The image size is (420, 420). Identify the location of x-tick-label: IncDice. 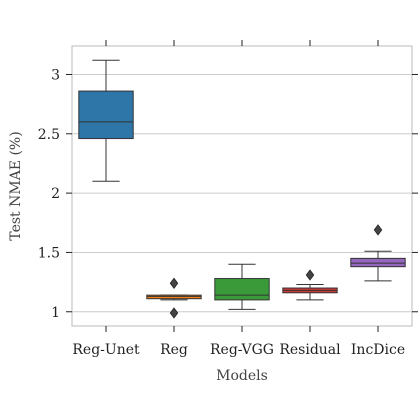
(378, 350).